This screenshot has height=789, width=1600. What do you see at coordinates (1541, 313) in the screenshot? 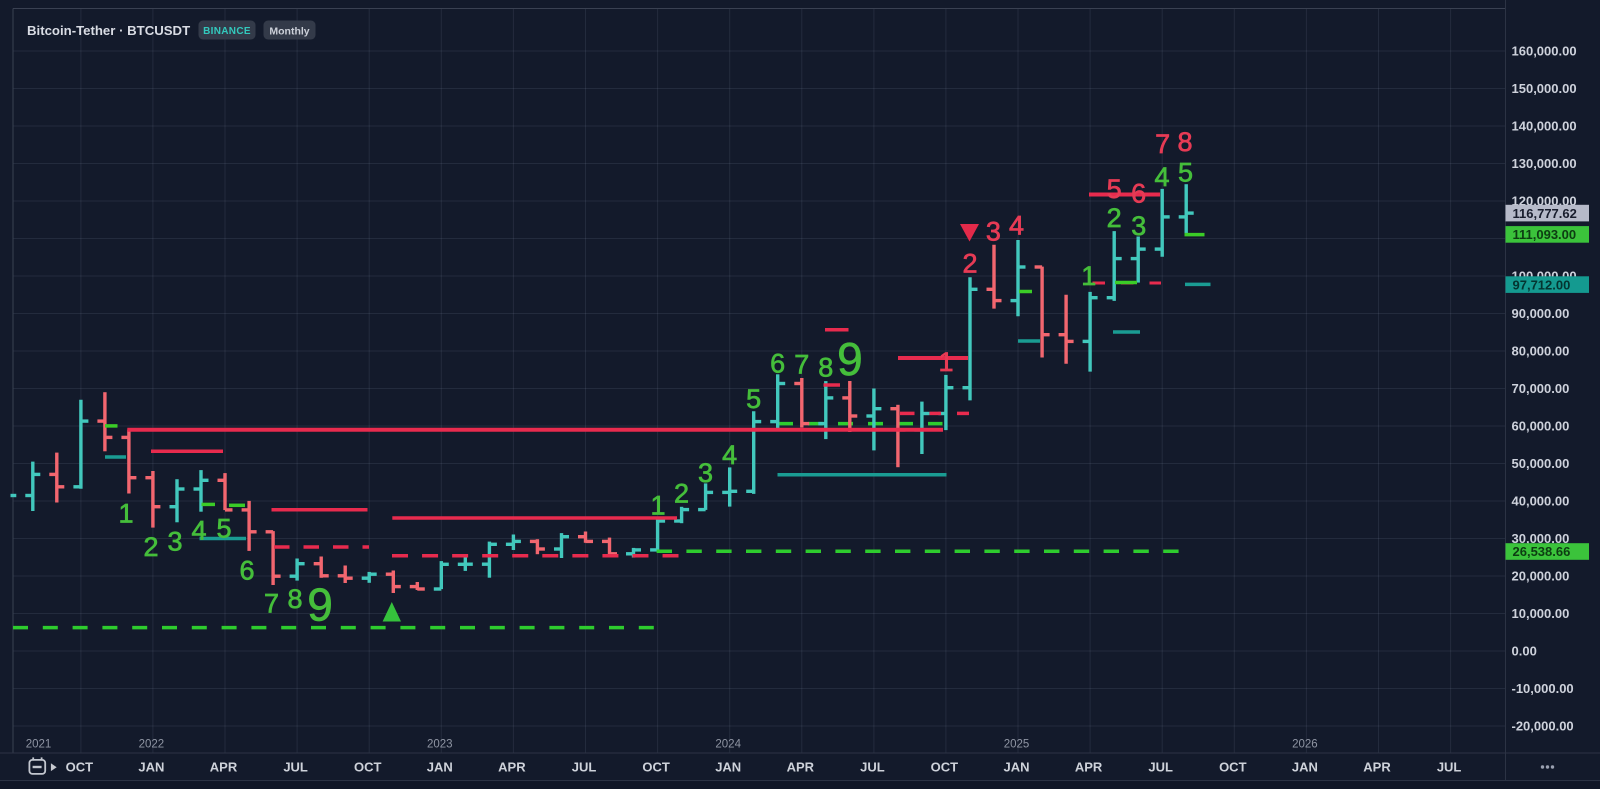
I see `svg-text: 90,000.00` at bounding box center [1541, 313].